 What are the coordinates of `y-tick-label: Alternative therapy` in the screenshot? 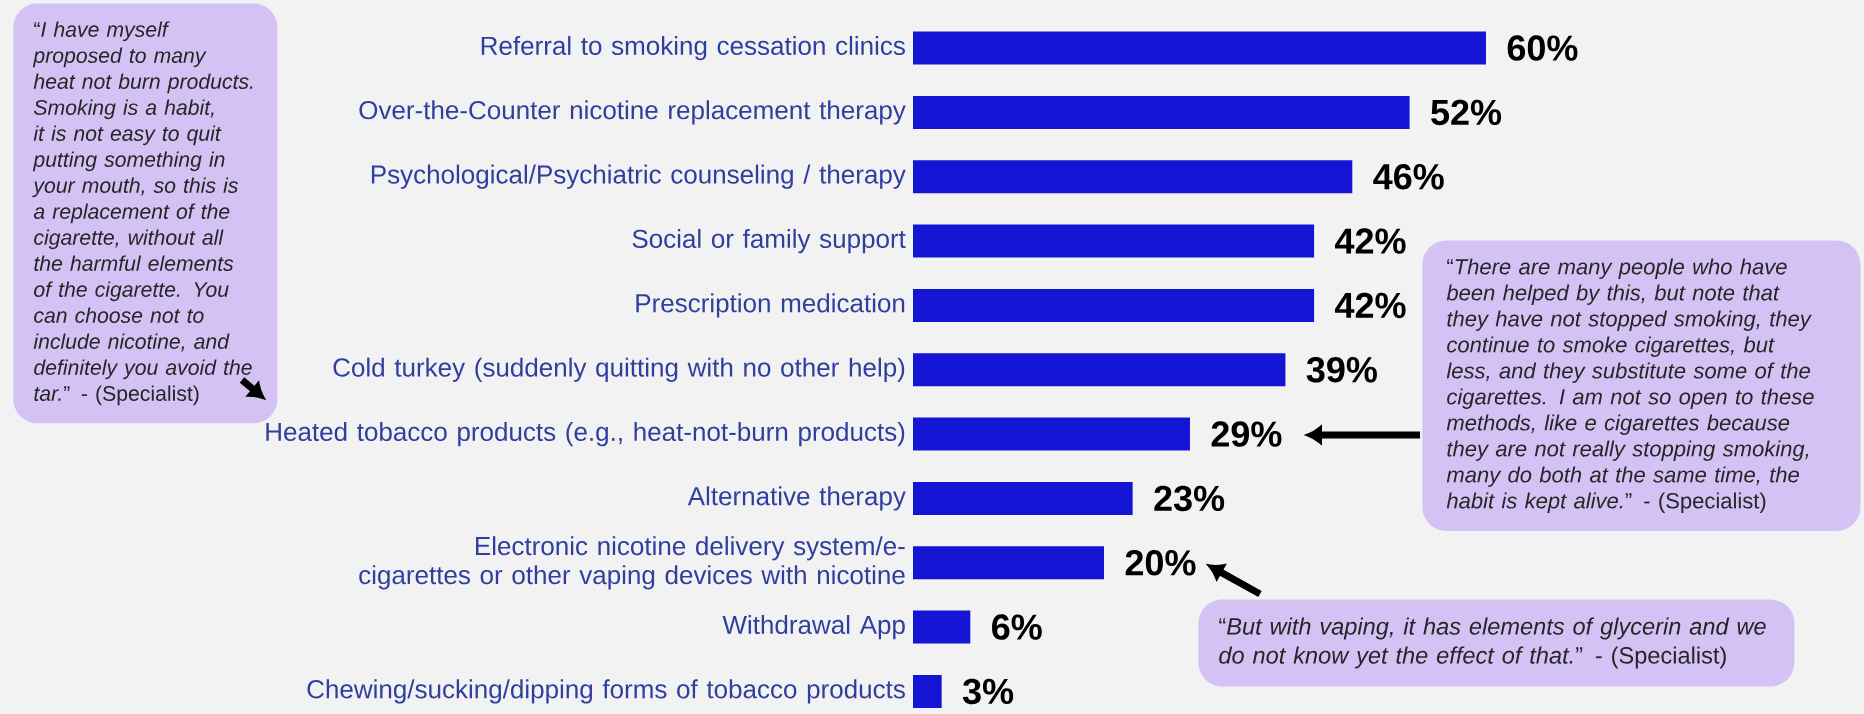 It's located at (796, 498).